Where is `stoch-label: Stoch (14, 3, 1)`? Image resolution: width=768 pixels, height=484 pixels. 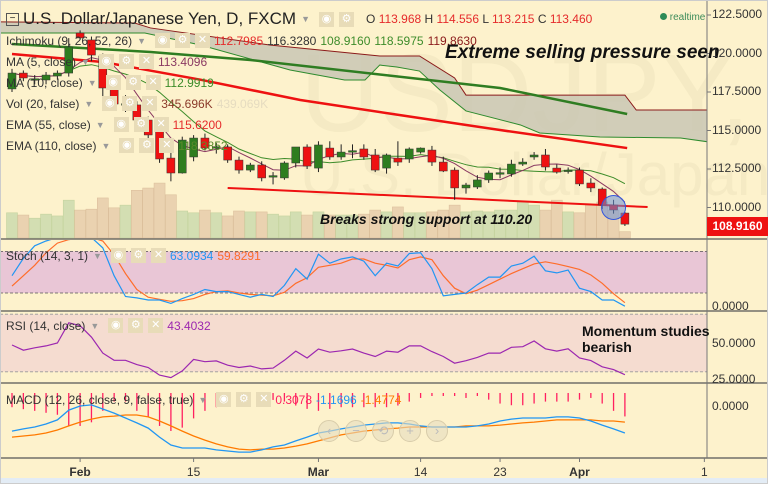 stoch-label: Stoch (14, 3, 1) is located at coordinates (47, 255).